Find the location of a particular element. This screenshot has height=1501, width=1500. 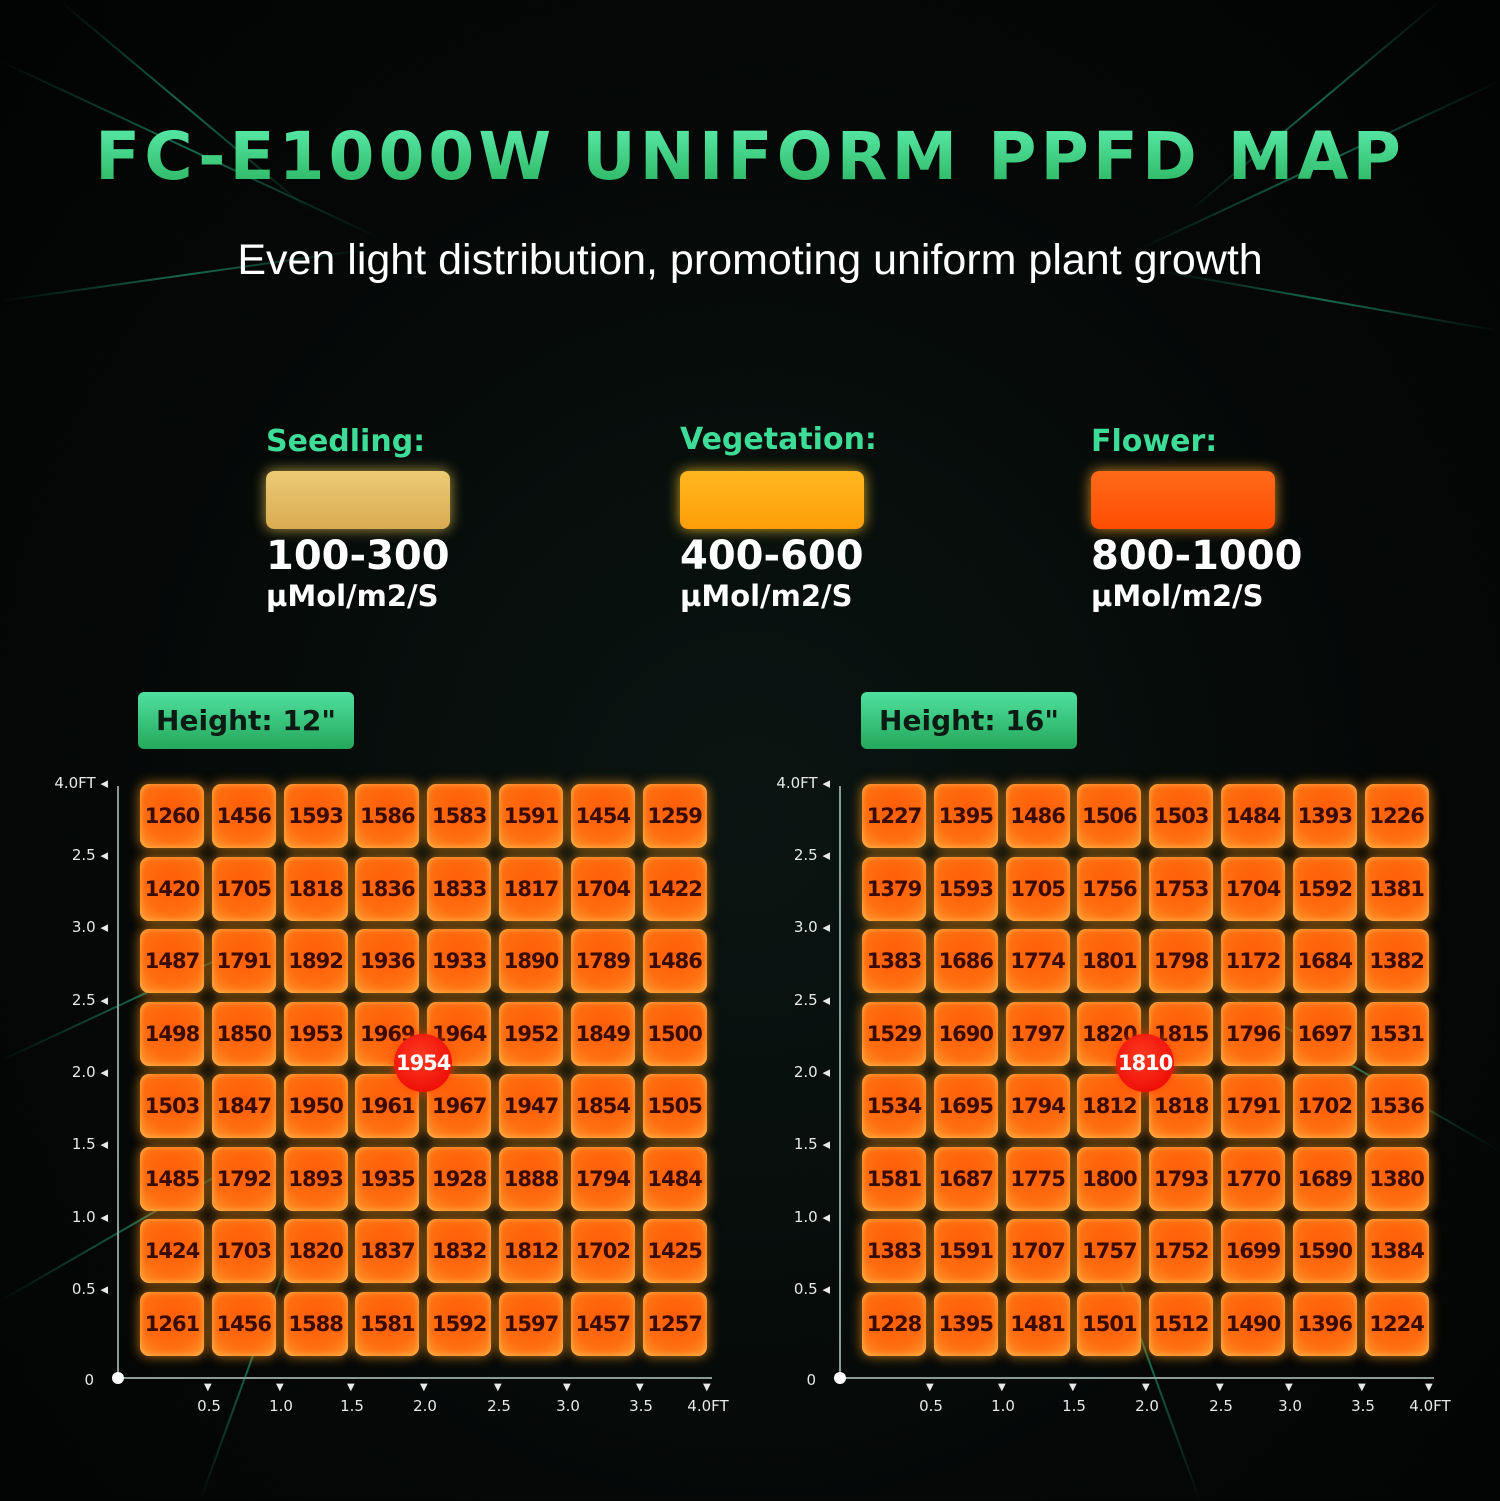

ppfd-cell: 1422 is located at coordinates (674, 888).